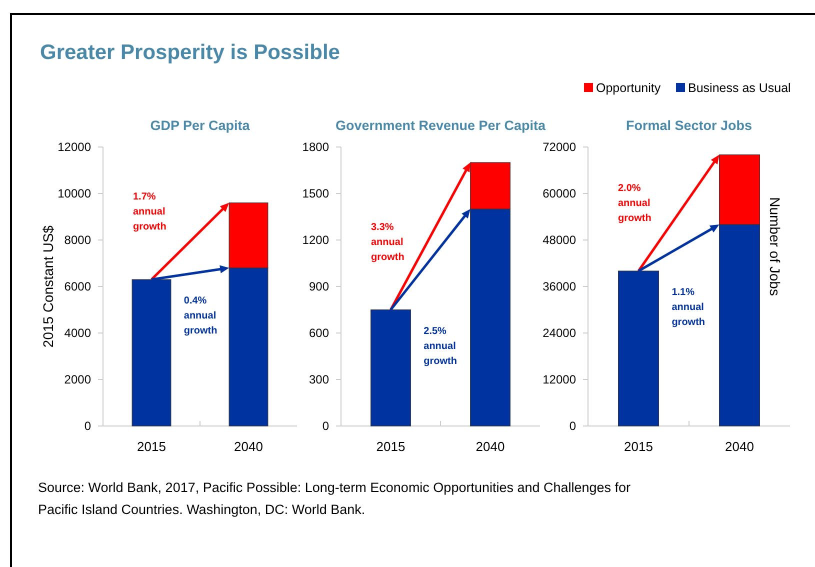  Describe the element at coordinates (440, 125) in the screenshot. I see `chart-title: Government Revenue Per Capita` at that location.